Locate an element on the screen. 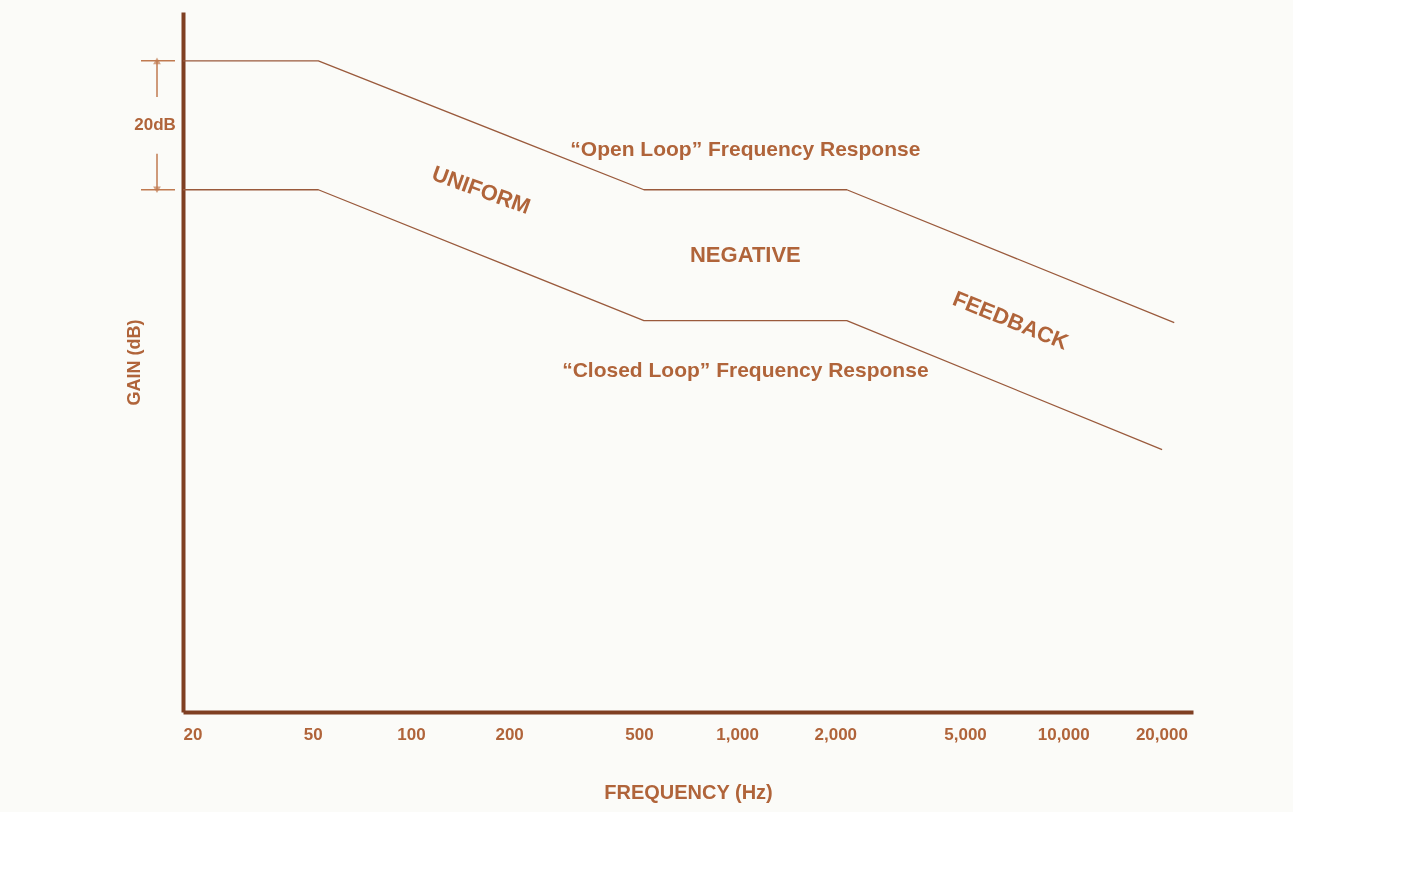 This screenshot has width=1408, height=875. x-tick-label: 100 is located at coordinates (411, 734).